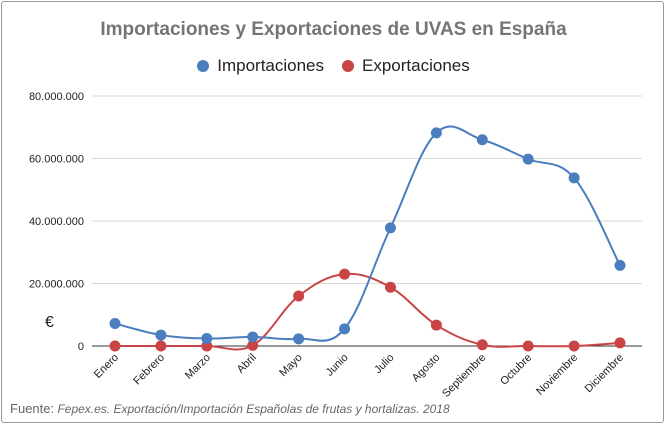  I want to click on x-tick-label: Noviembre, so click(557, 375).